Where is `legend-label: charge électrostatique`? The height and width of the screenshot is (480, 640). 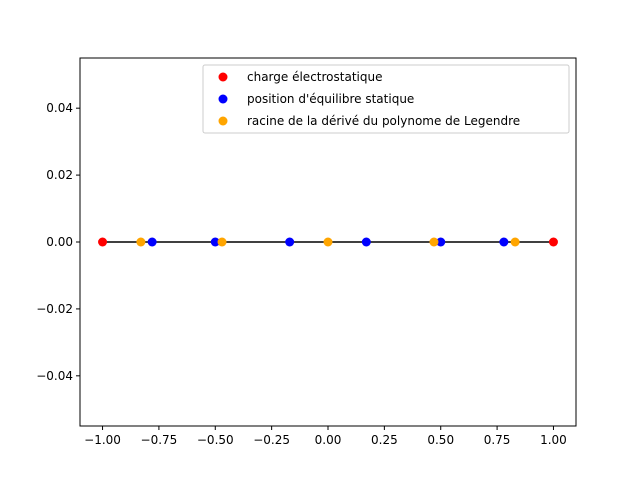 legend-label: charge électrostatique is located at coordinates (314, 77).